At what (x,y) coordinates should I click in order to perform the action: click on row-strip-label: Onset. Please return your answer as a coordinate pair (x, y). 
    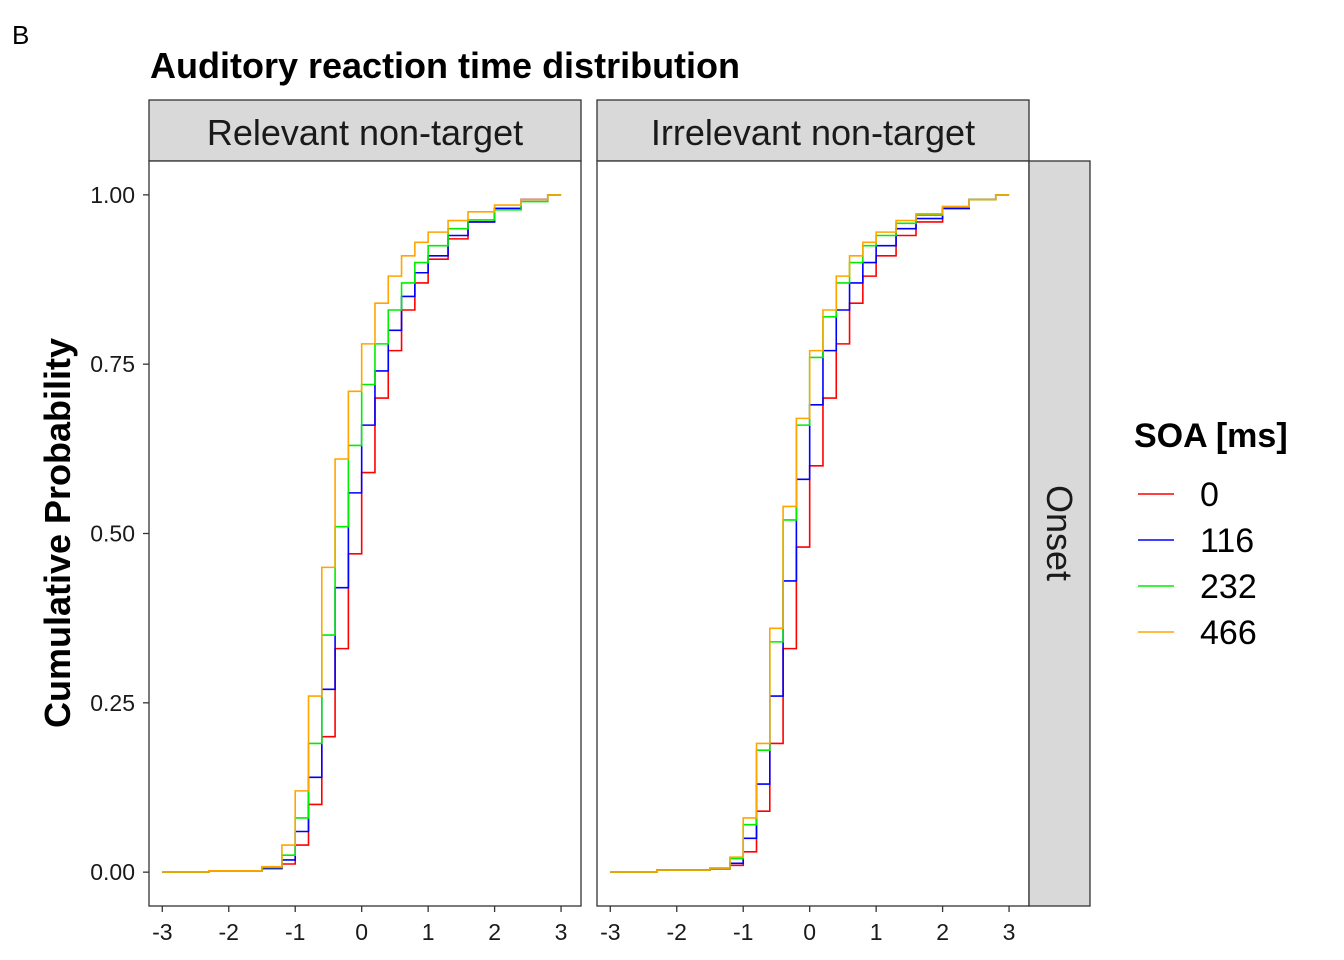
    Looking at the image, I should click on (1059, 533).